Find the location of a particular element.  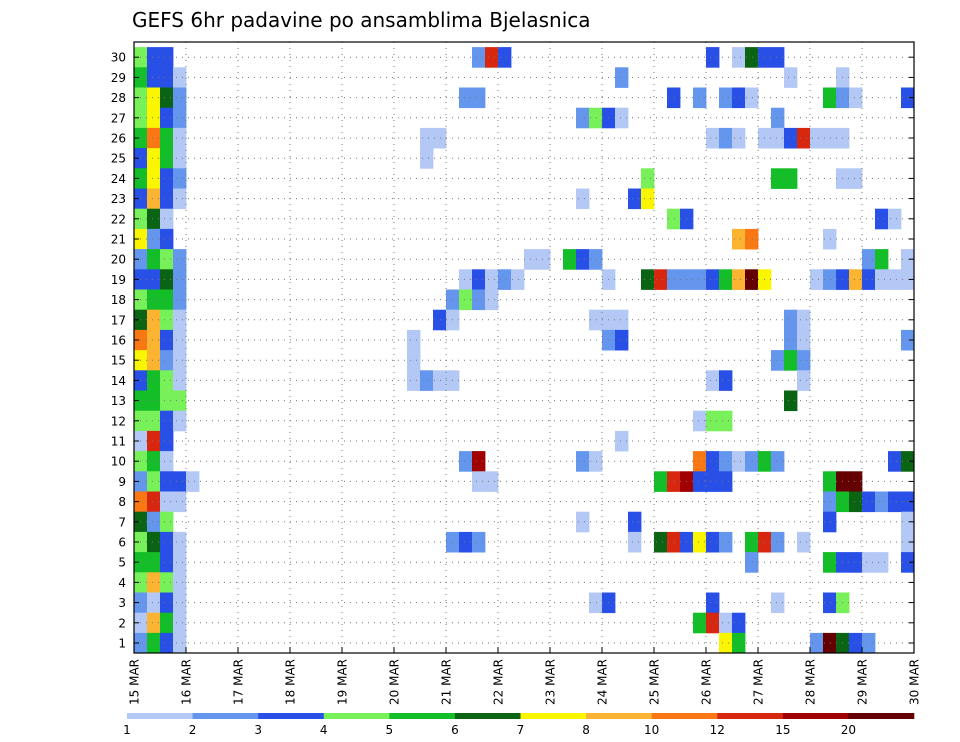

x-tick-label: 26 MAR is located at coordinates (707, 682).